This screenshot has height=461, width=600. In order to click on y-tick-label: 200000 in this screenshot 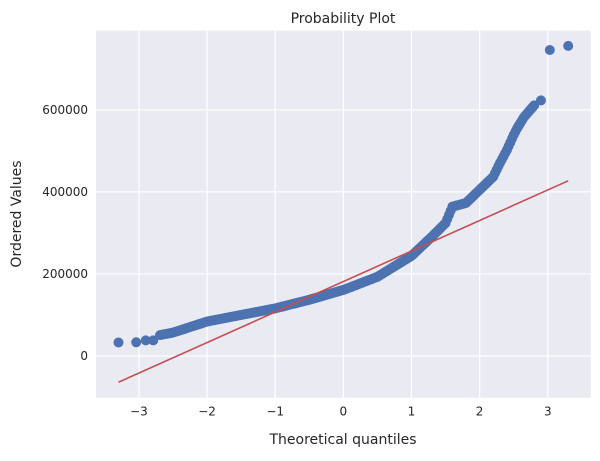, I will do `click(65, 274)`.